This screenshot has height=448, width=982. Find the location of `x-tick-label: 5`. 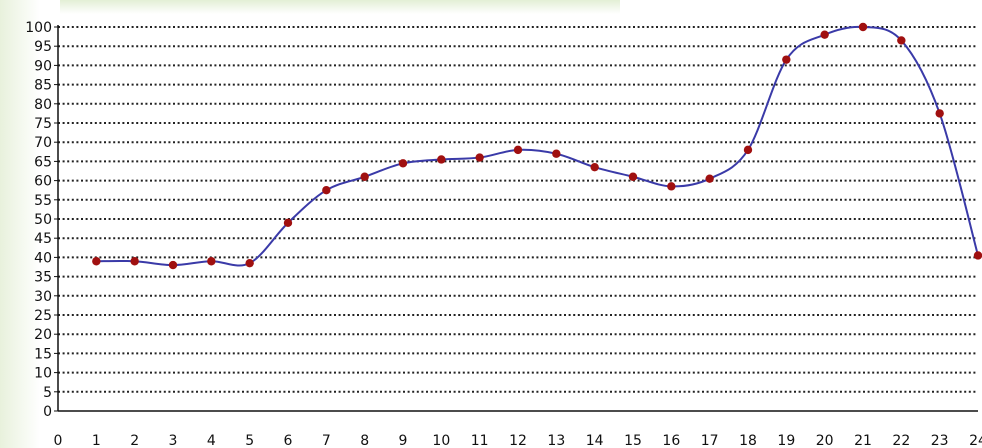

x-tick-label: 5 is located at coordinates (249, 440).